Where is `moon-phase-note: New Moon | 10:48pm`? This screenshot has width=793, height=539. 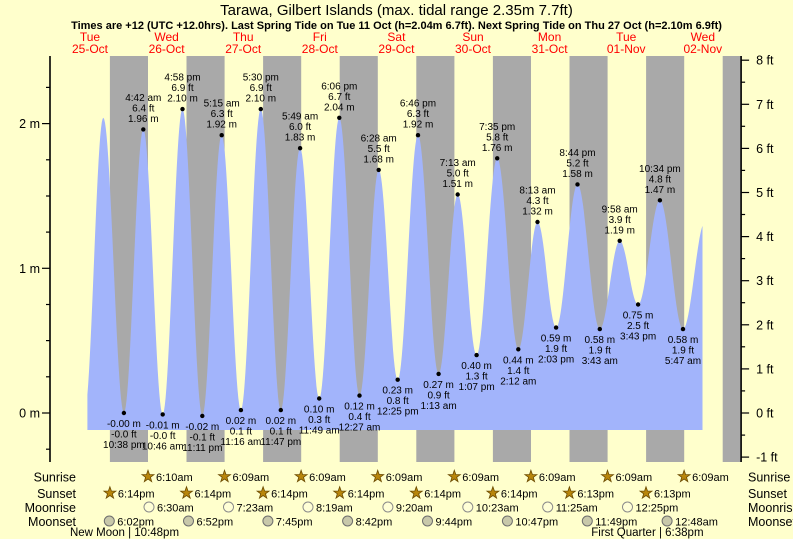
moon-phase-note: New Moon | 10:48pm is located at coordinates (124, 533).